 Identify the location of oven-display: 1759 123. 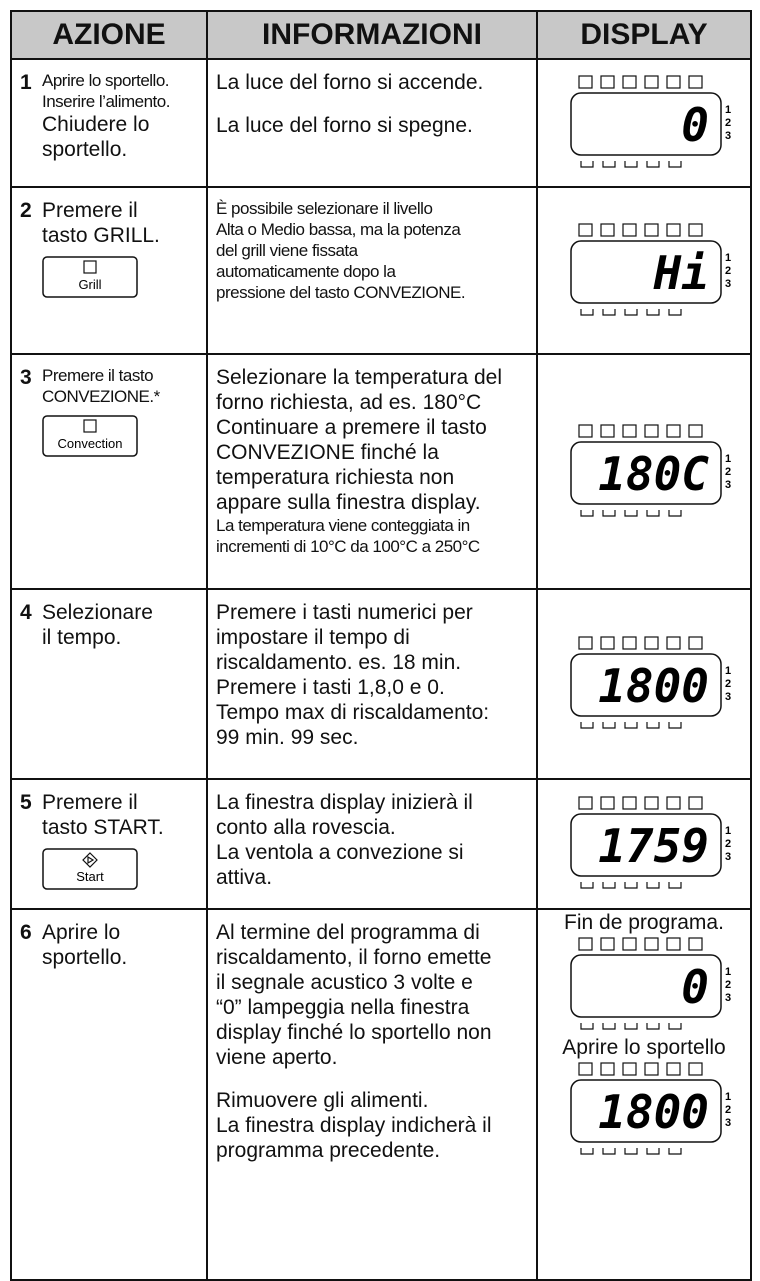
(650, 842).